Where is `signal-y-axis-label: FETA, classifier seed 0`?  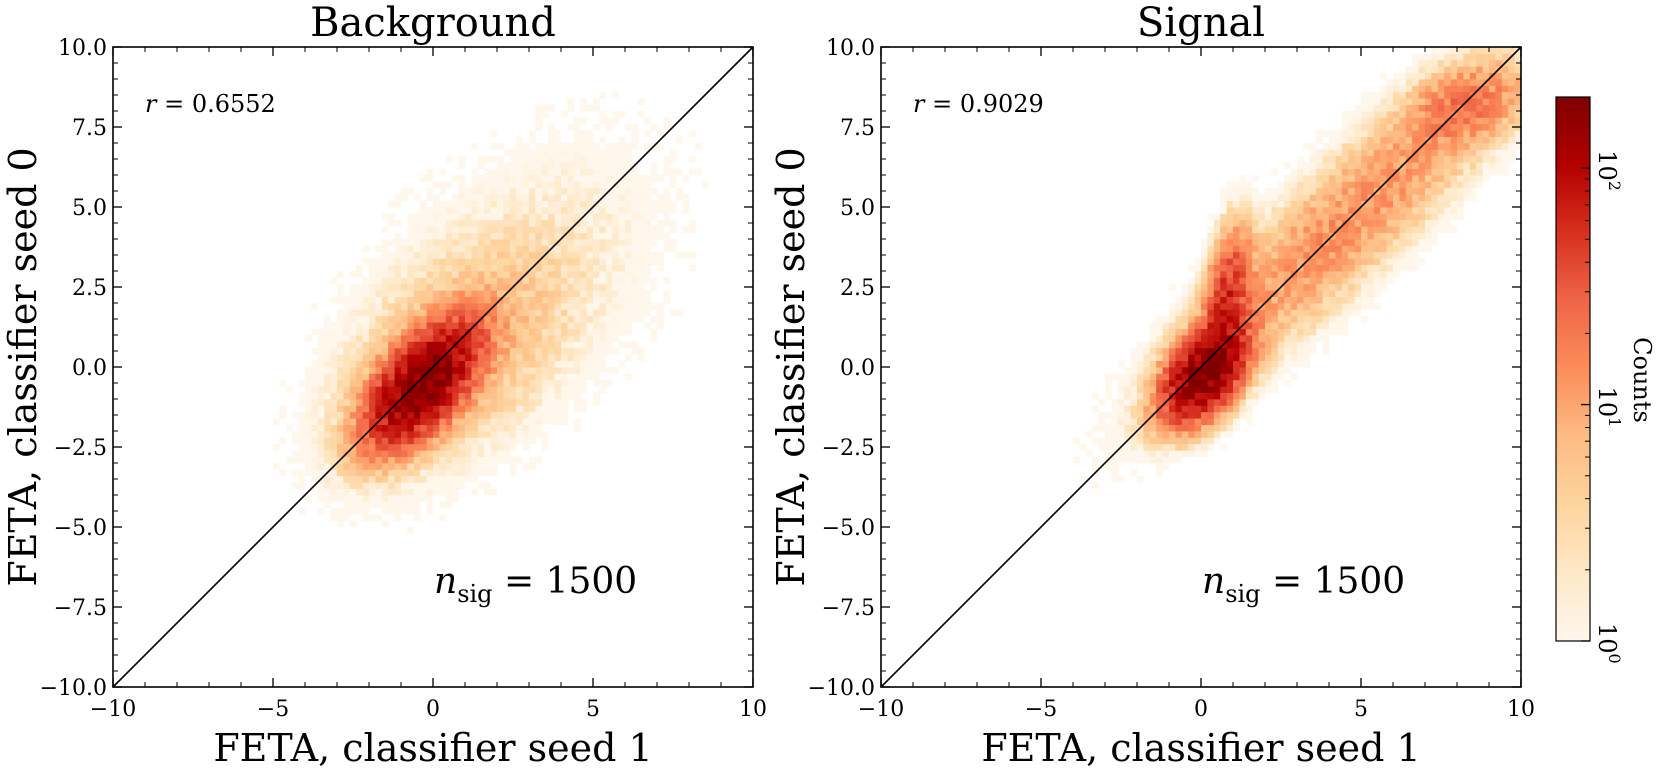
signal-y-axis-label: FETA, classifier seed 0 is located at coordinates (791, 366).